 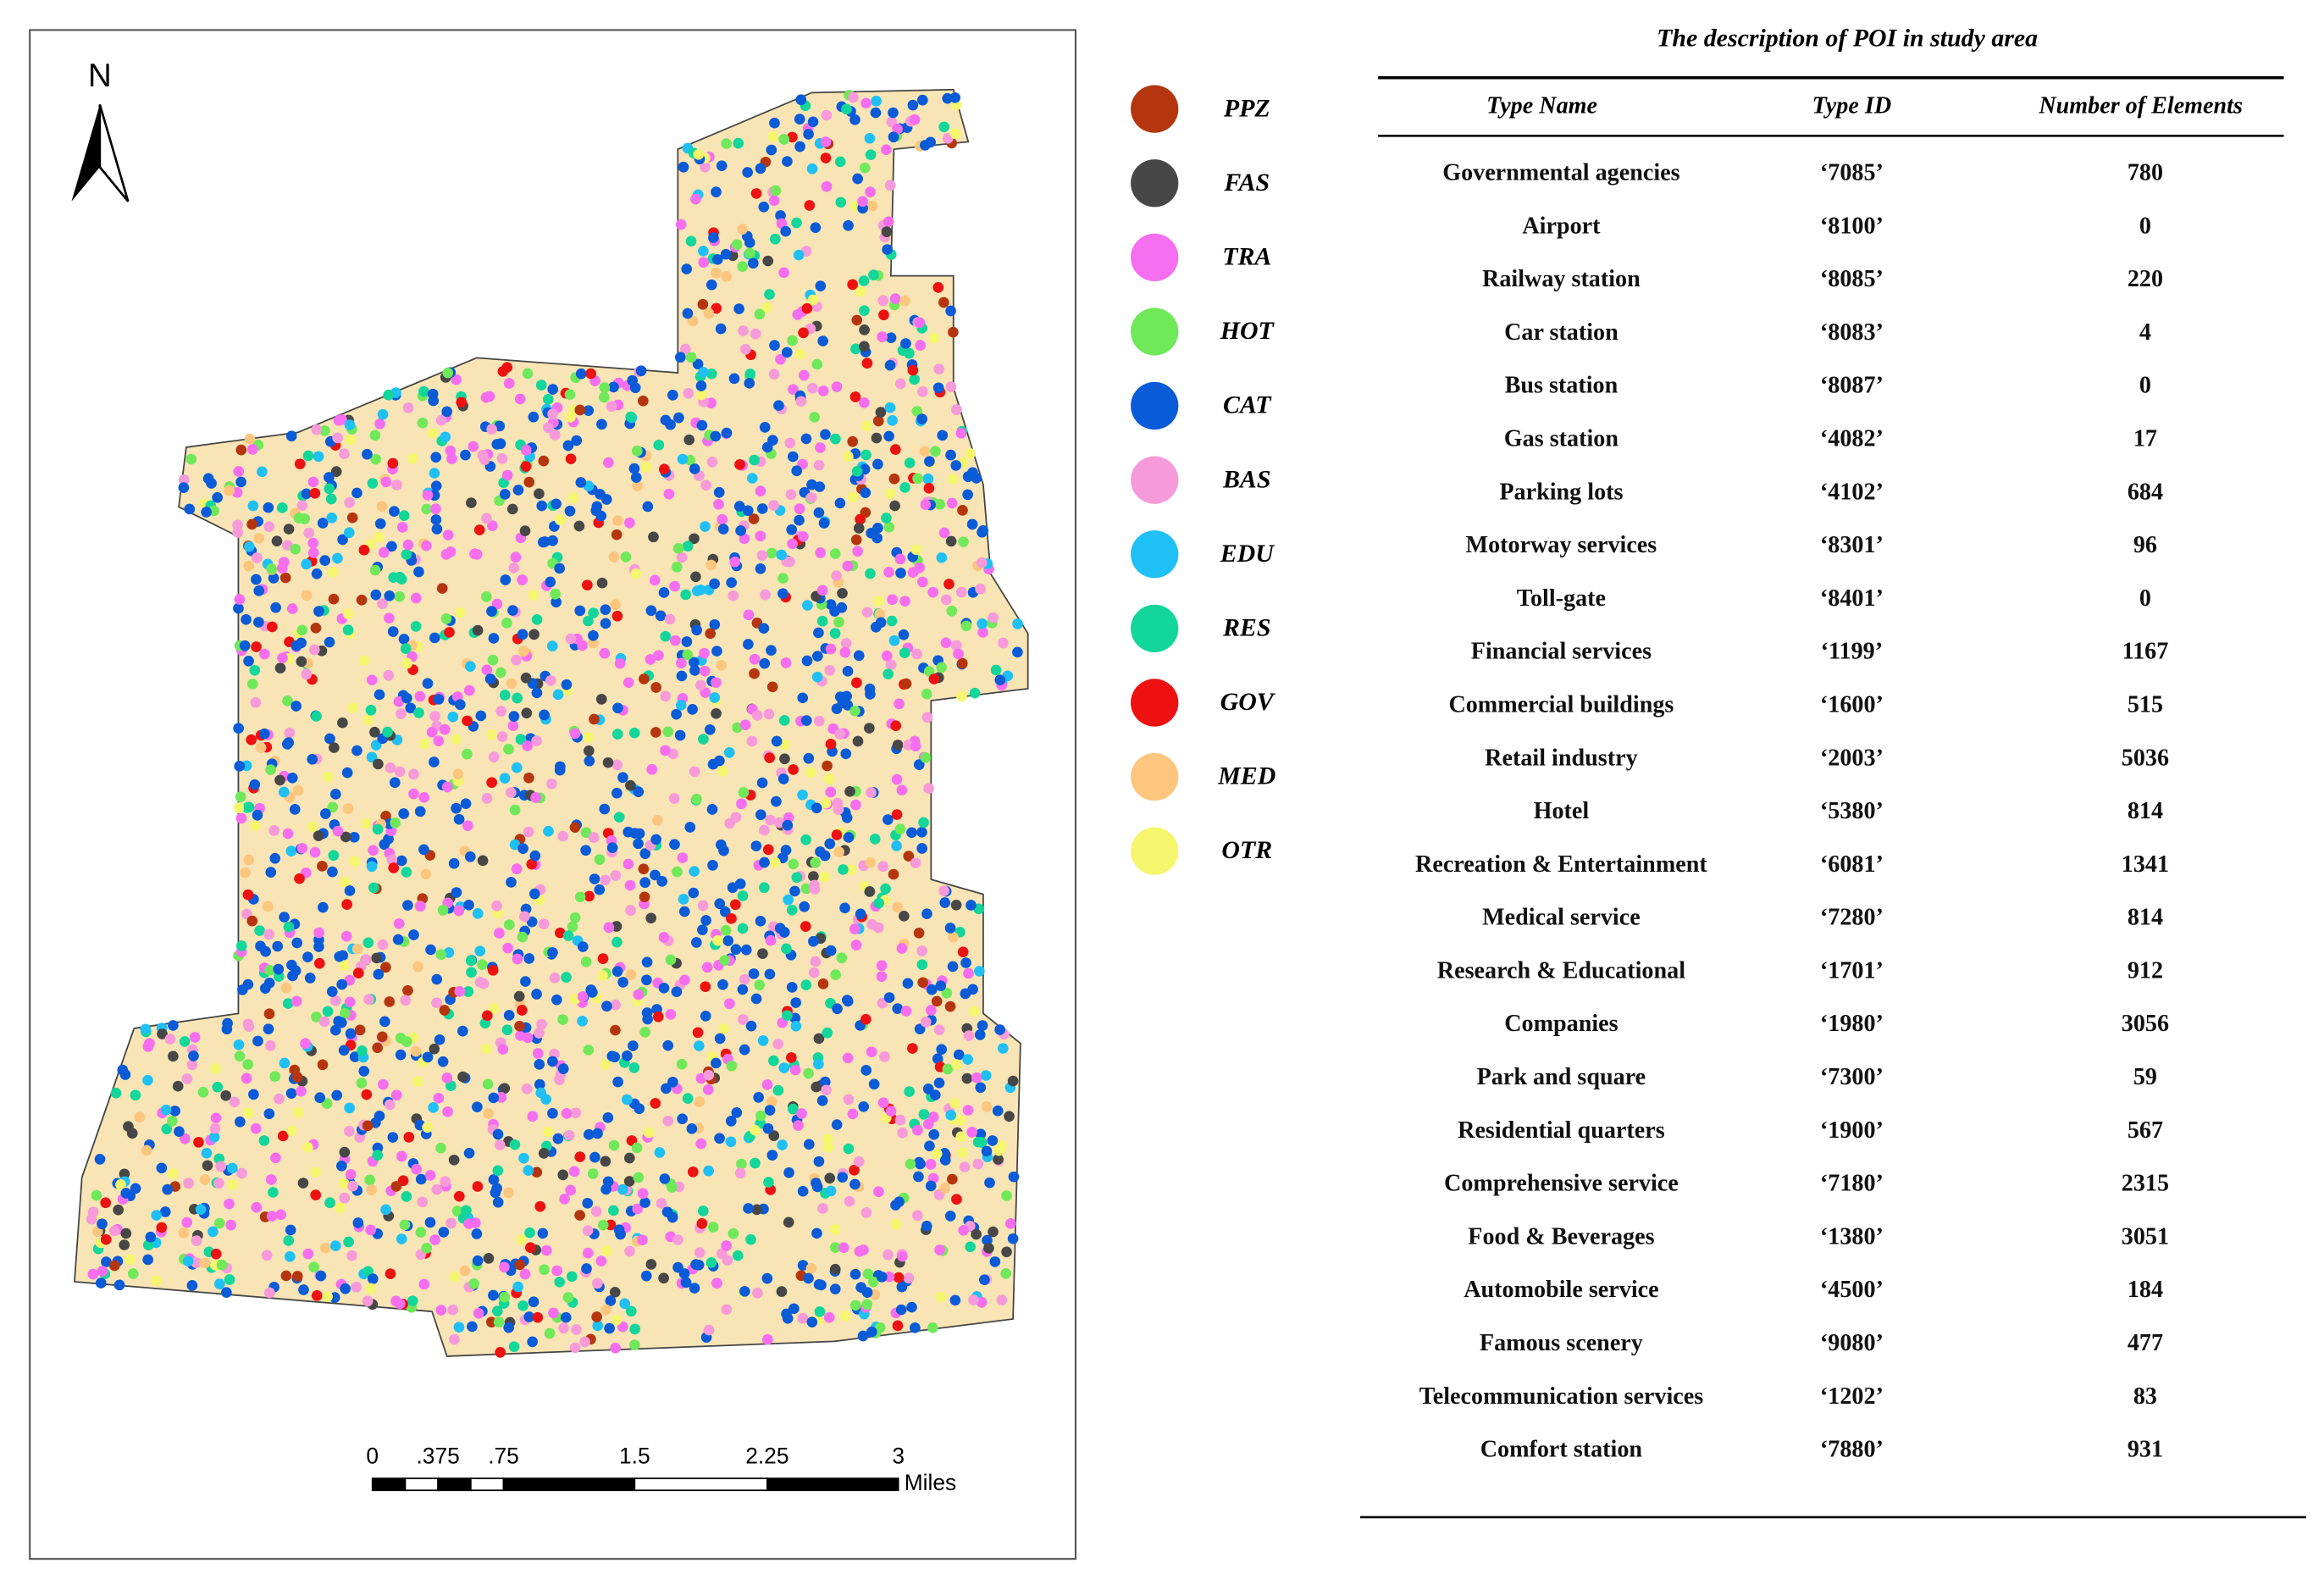 I want to click on table-cell: ‘2003’, so click(x=1852, y=758).